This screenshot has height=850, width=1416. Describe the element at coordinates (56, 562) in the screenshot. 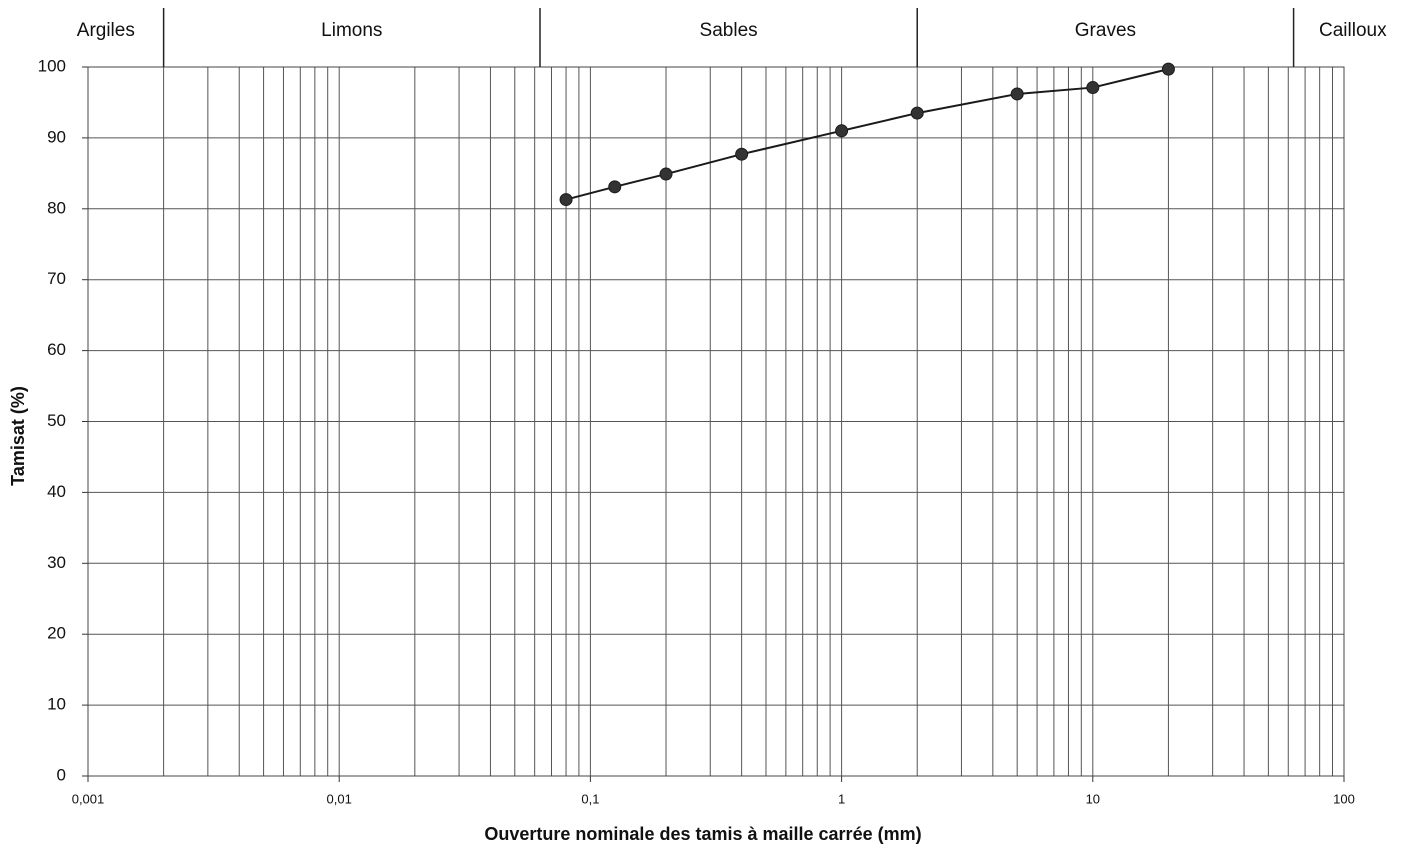

I see `y-tick-label: 30` at that location.